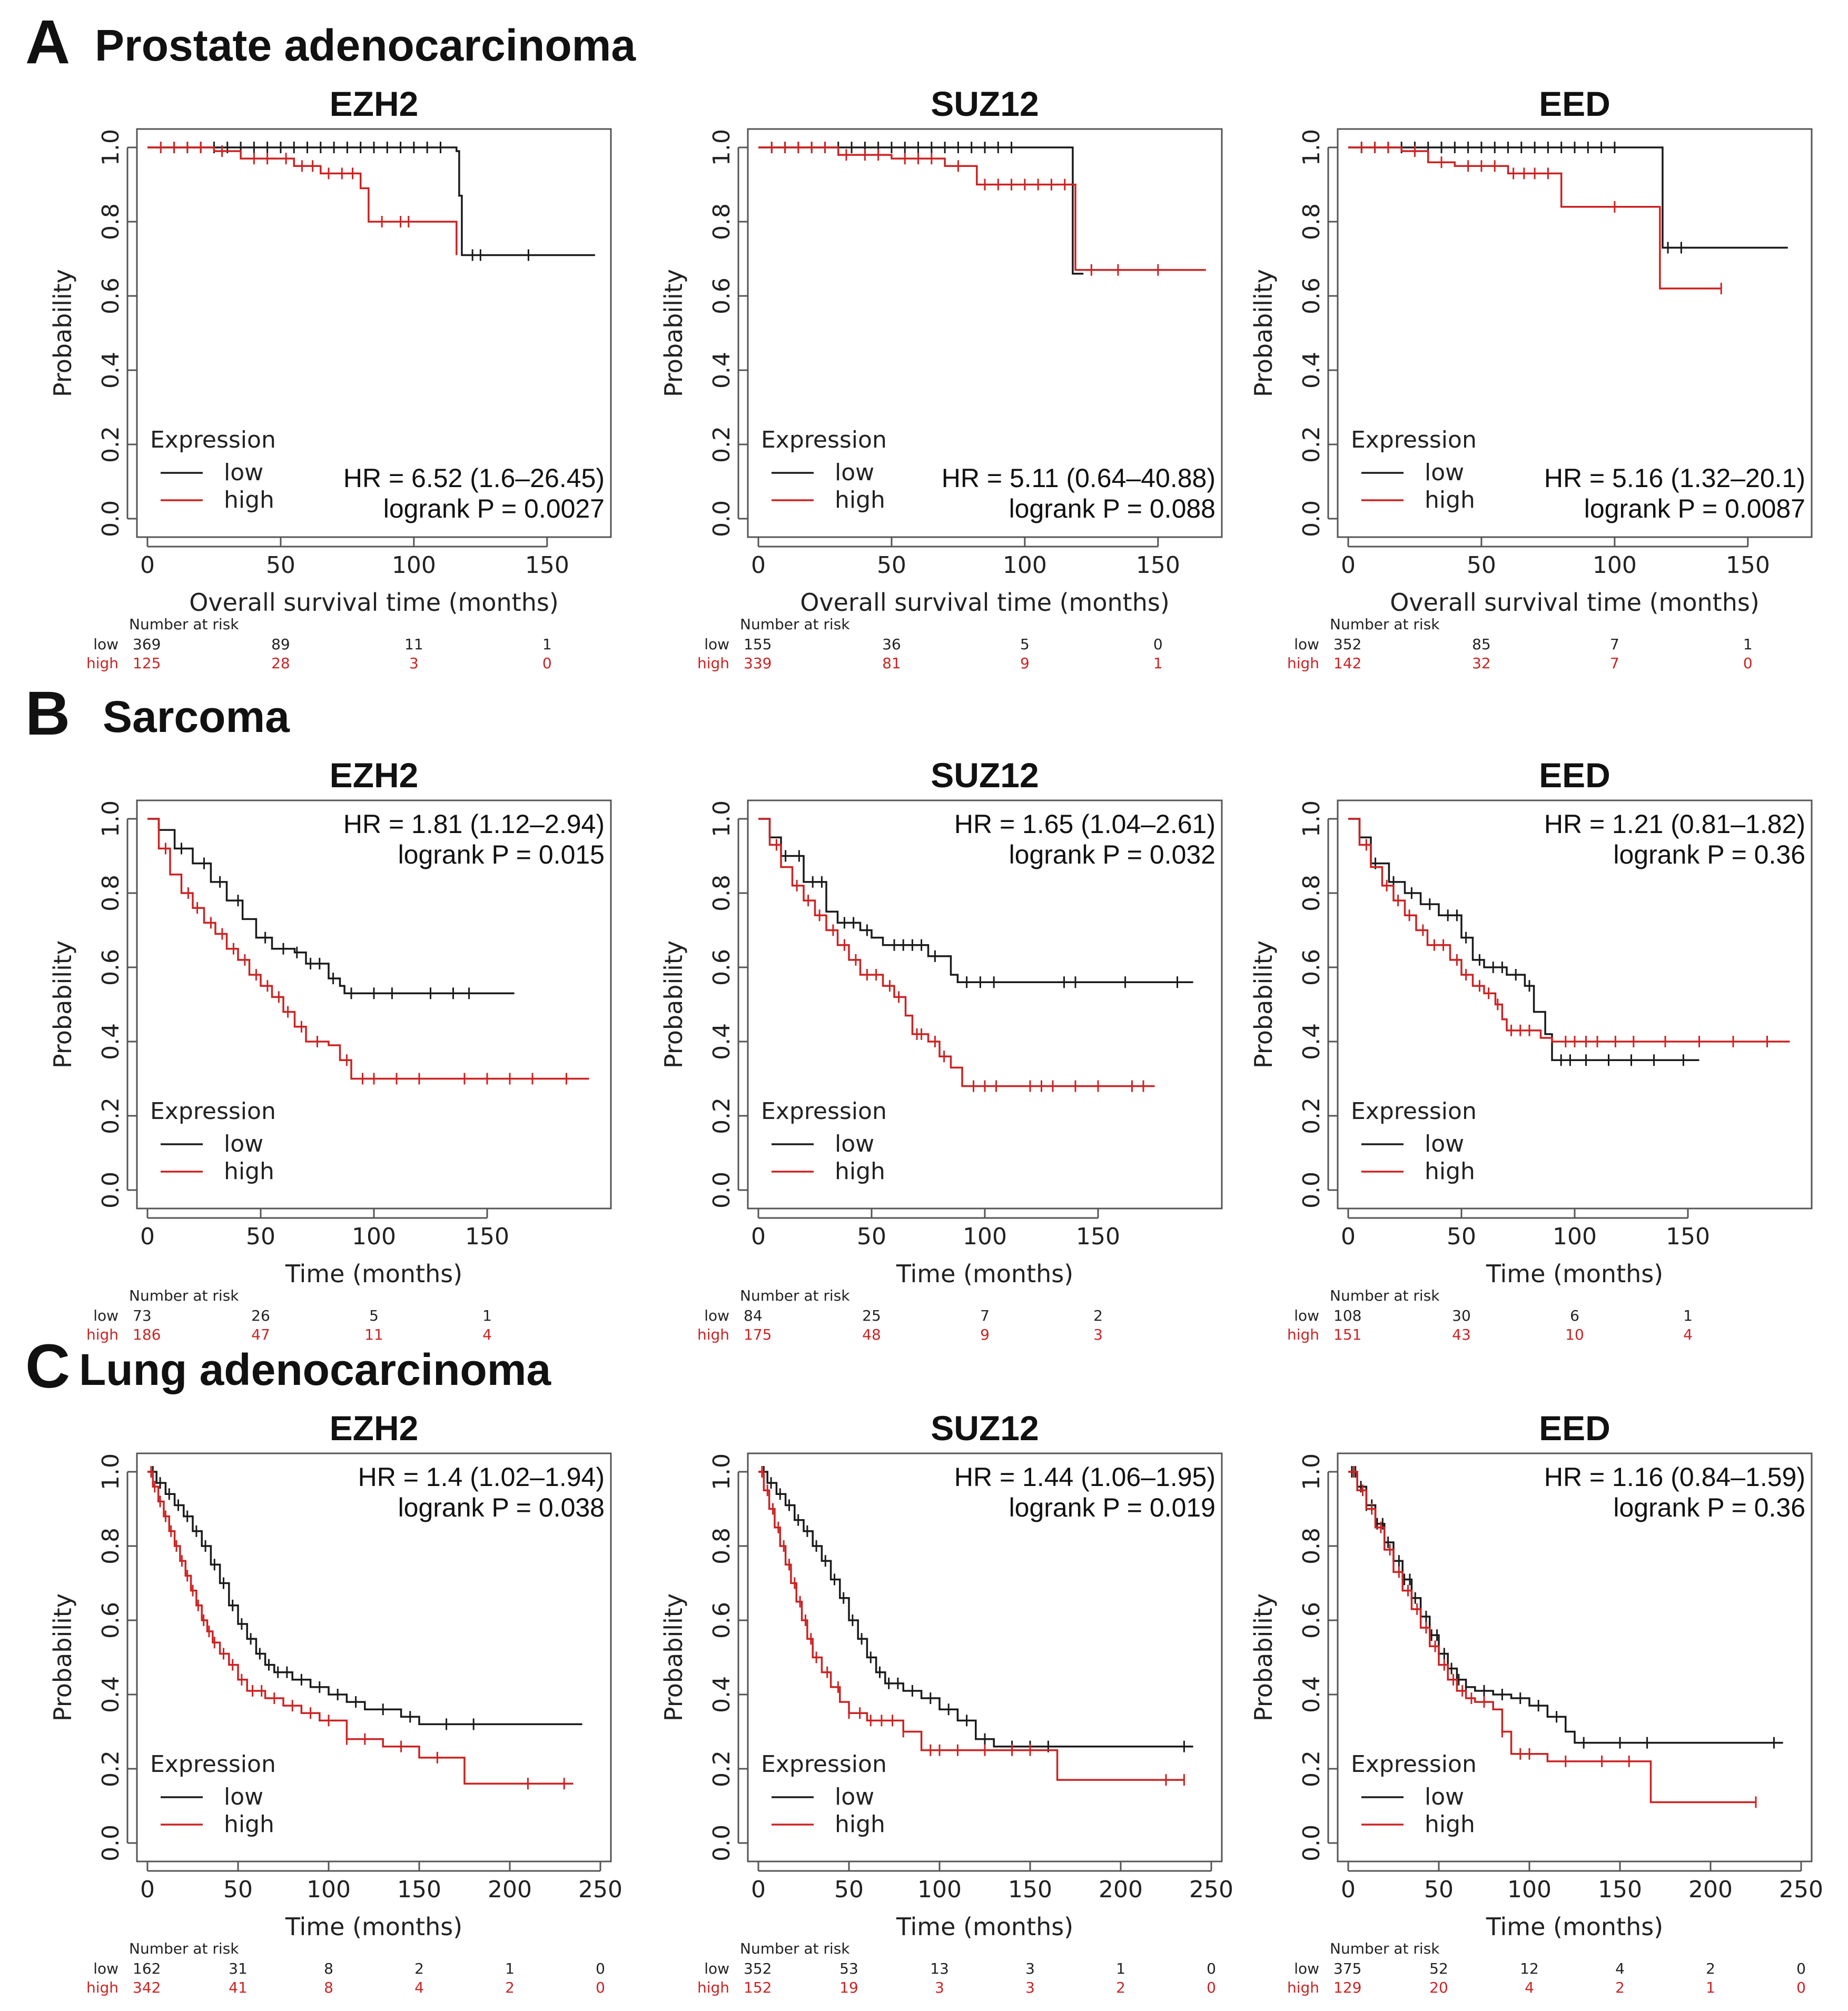 This screenshot has width=1848, height=2011. What do you see at coordinates (328, 1969) in the screenshot?
I see `risk-value-low: 8` at bounding box center [328, 1969].